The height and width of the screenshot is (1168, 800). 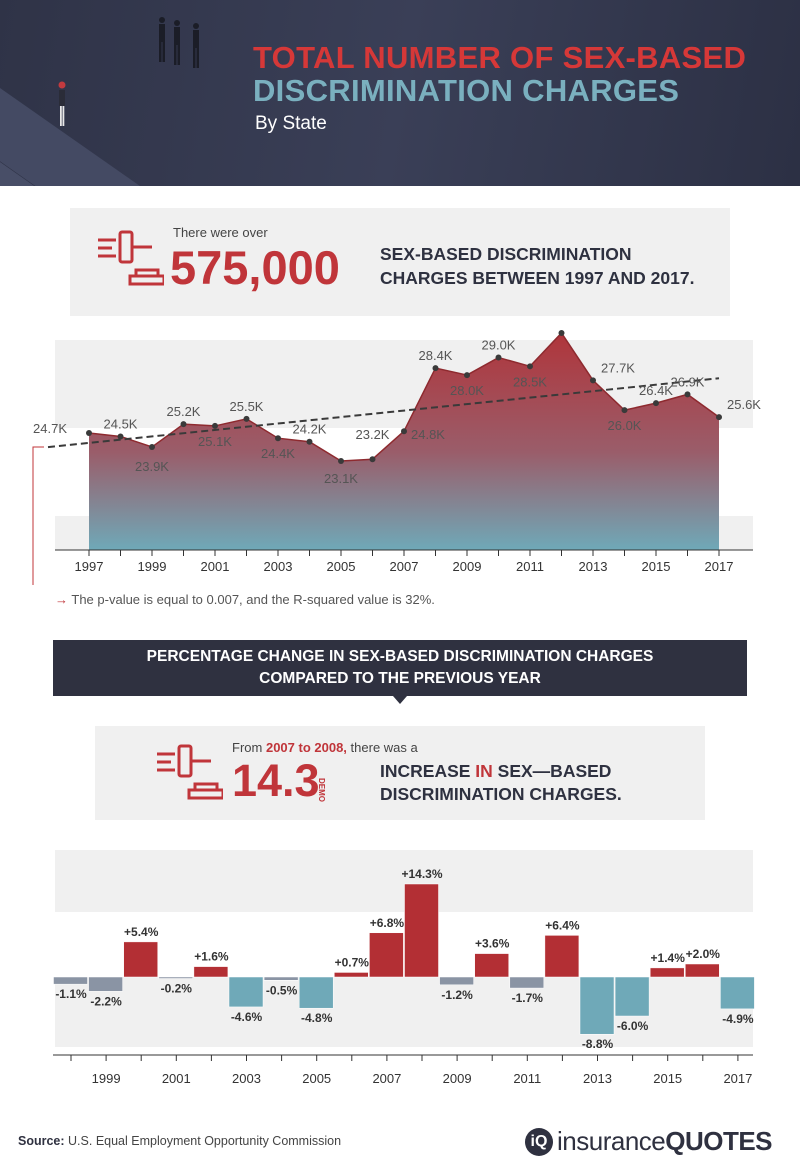 What do you see at coordinates (50, 428) in the screenshot?
I see `data-label: 24.7K` at bounding box center [50, 428].